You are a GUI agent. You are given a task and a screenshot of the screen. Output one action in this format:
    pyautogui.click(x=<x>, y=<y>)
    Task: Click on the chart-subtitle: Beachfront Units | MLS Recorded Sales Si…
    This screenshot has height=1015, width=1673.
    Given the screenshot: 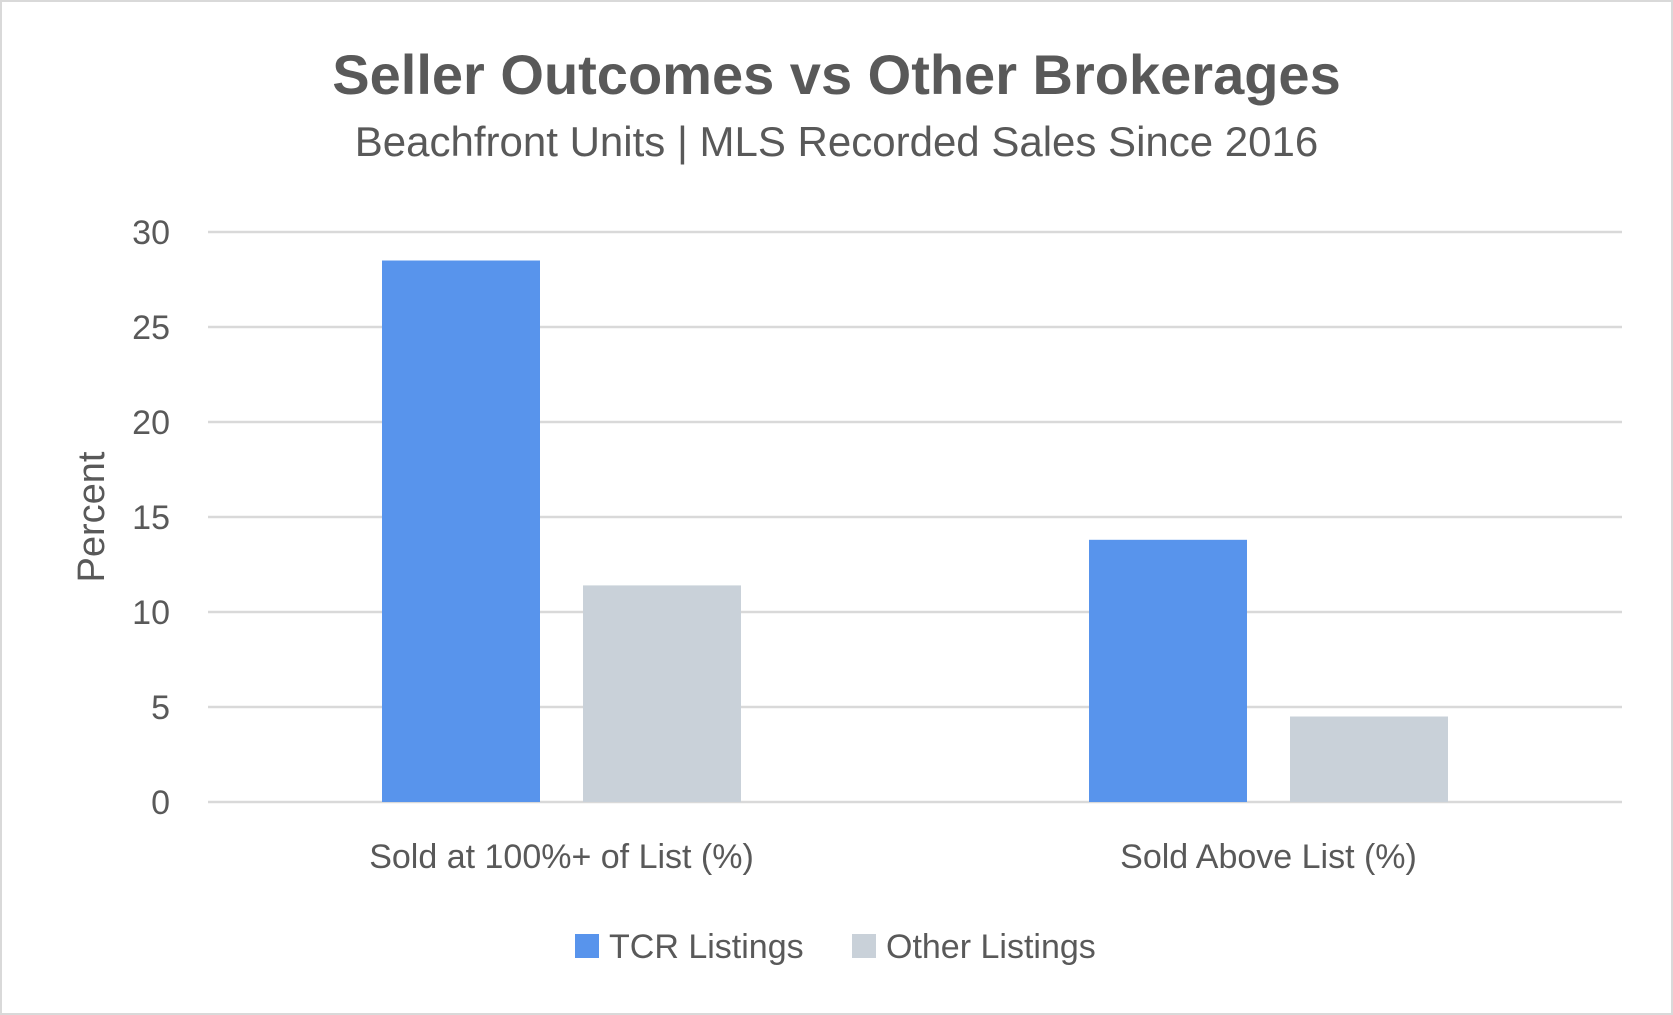 What is the action you would take?
    pyautogui.click(x=836, y=141)
    